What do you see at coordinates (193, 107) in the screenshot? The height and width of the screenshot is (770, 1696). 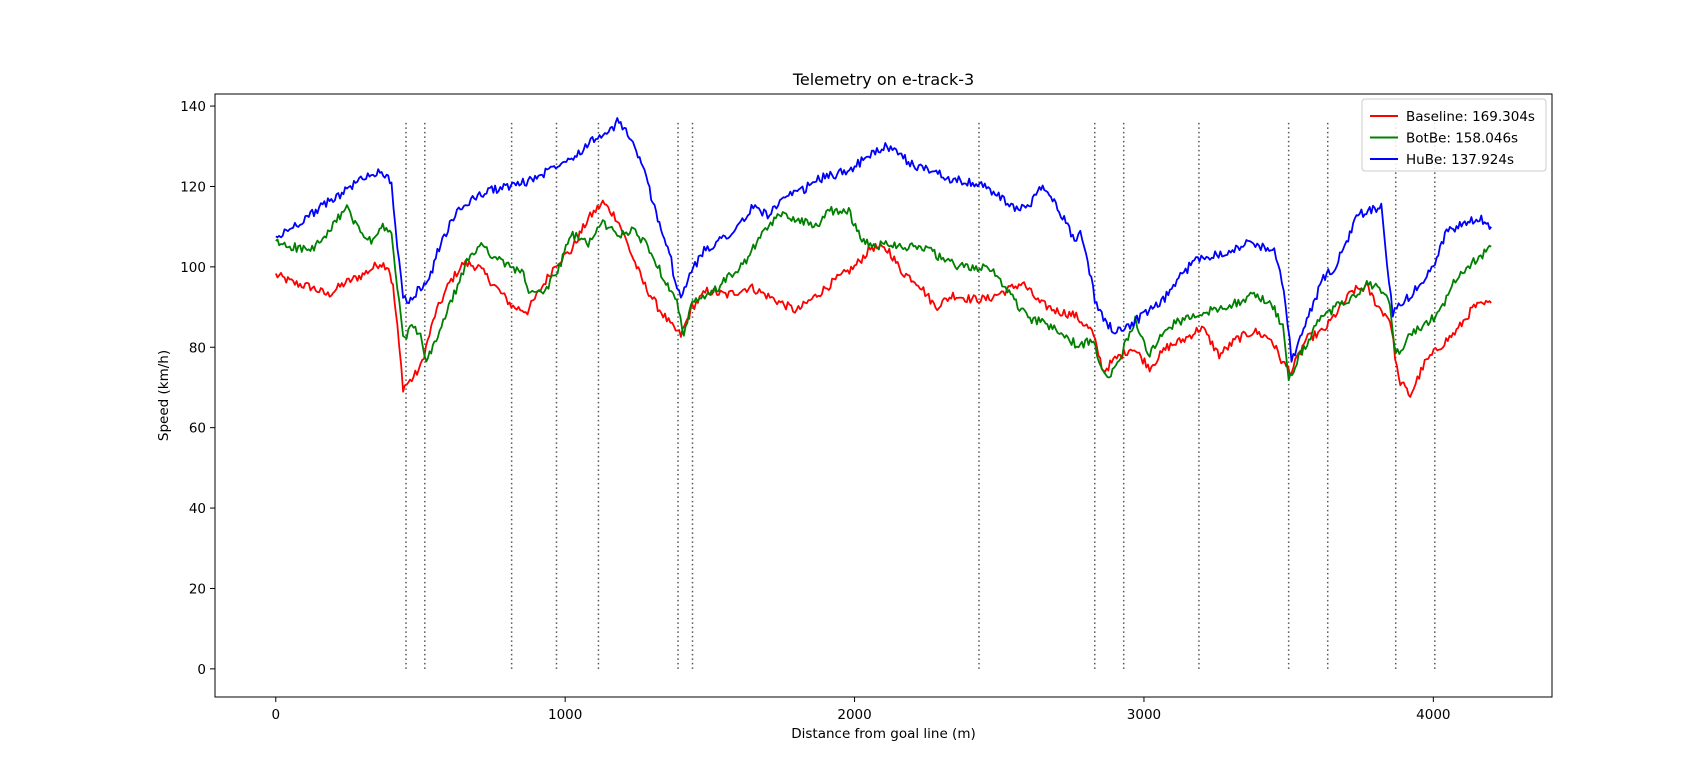 I see `y-tick-label: 140` at bounding box center [193, 107].